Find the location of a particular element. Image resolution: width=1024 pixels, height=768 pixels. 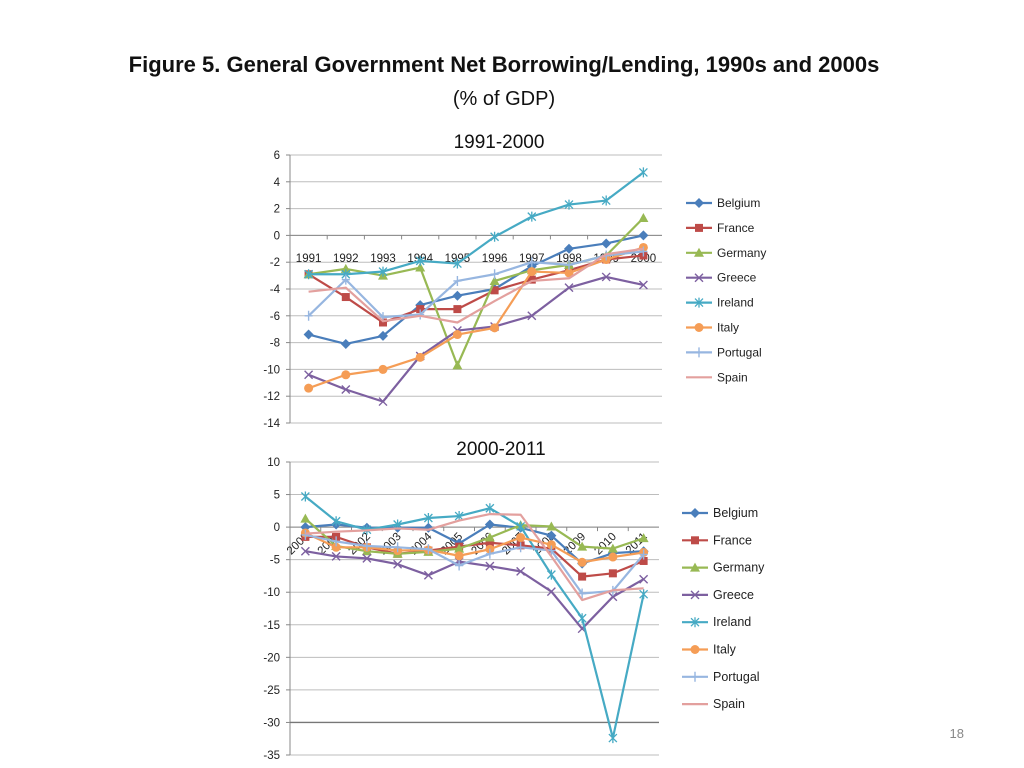

x-tick-label: 1998 is located at coordinates (569, 259).